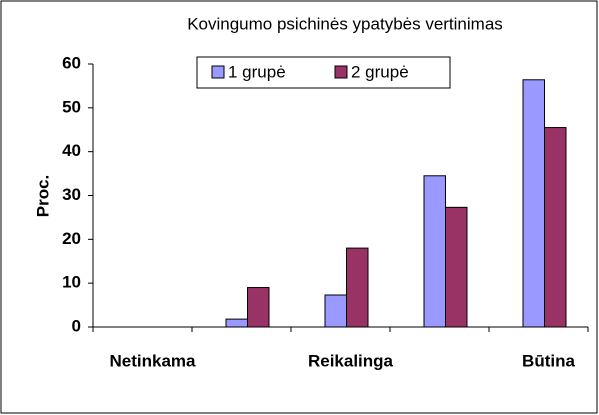 The height and width of the screenshot is (415, 599). I want to click on x-tick-label: Reikalinga, so click(351, 360).